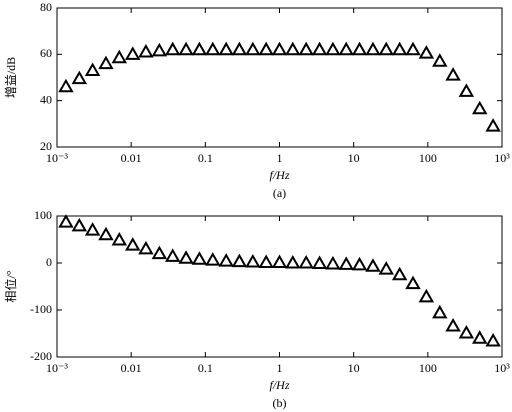 Image resolution: width=512 pixels, height=412 pixels. What do you see at coordinates (46, 7) in the screenshot?
I see `y-tick-label: 80` at bounding box center [46, 7].